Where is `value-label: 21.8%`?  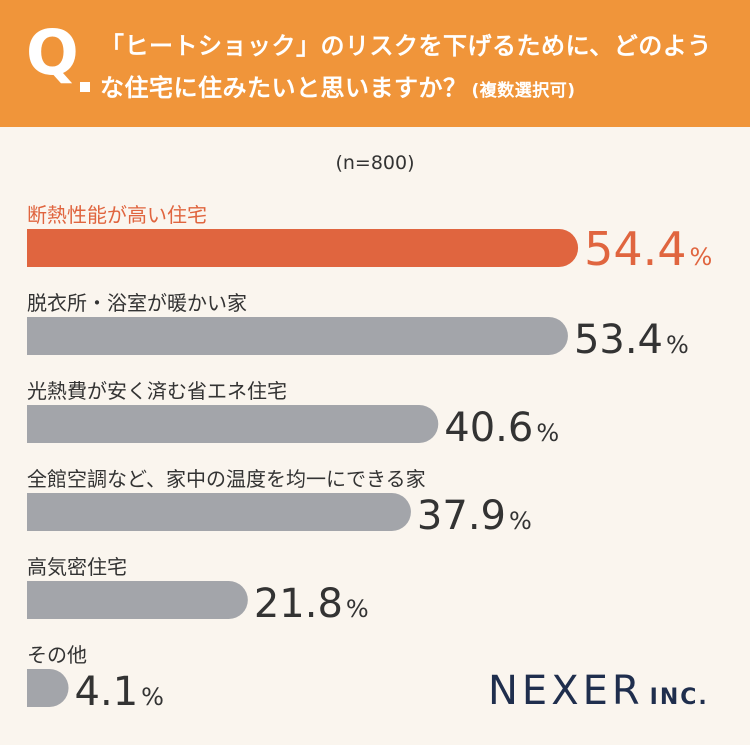
value-label: 21.8% is located at coordinates (311, 604).